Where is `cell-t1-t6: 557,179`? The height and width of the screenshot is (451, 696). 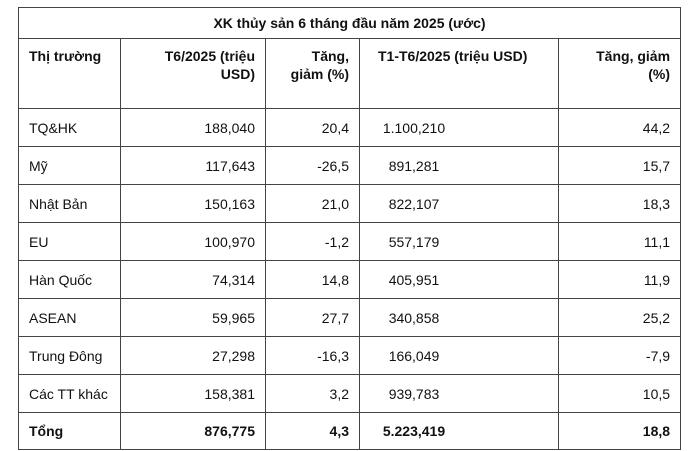
cell-t1-t6: 557,179 is located at coordinates (459, 241).